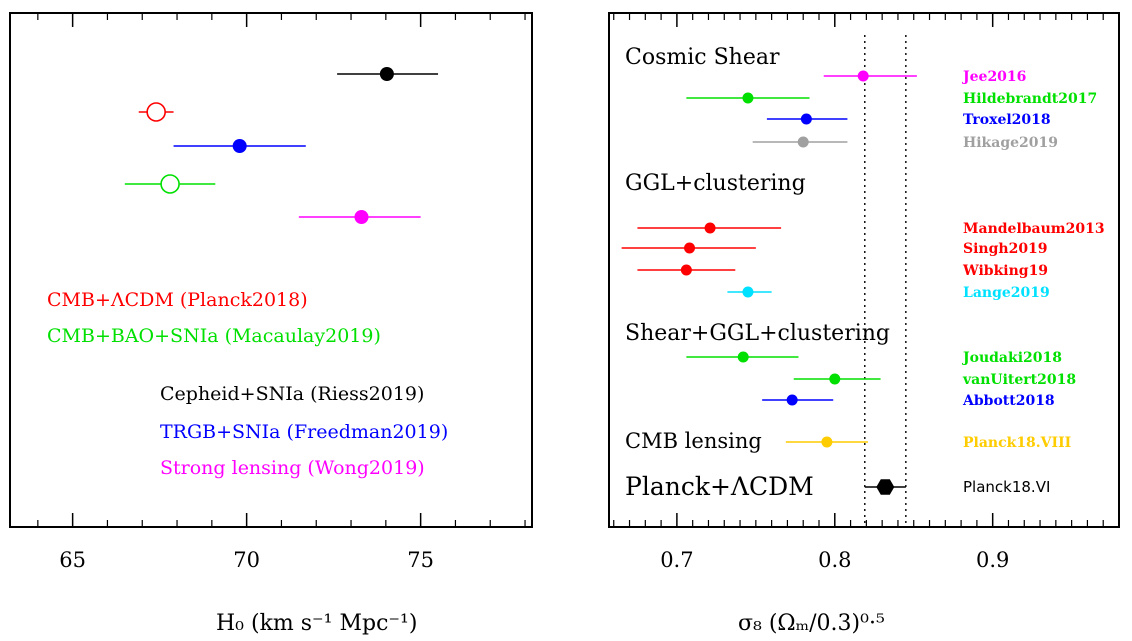 Image resolution: width=1132 pixels, height=641 pixels. Describe the element at coordinates (316, 623) in the screenshot. I see `h0-x-axis-label: H₀ (km s⁻¹ Mpc⁻¹)` at that location.